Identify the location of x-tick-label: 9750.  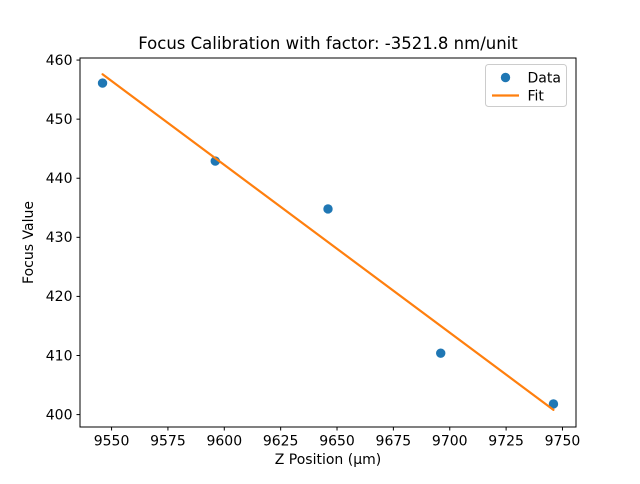
(563, 442).